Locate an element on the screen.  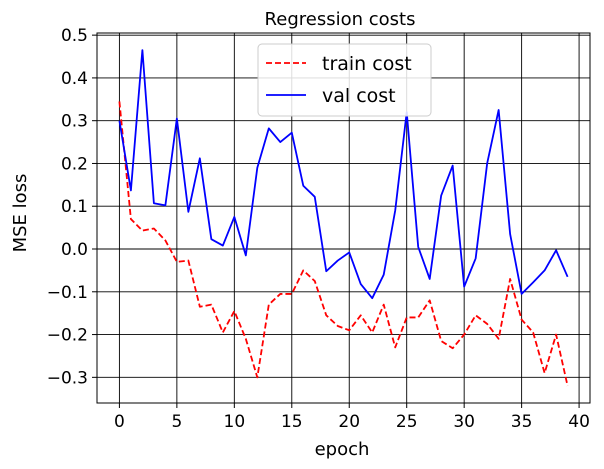
x-tick-label: 35 is located at coordinates (522, 422).